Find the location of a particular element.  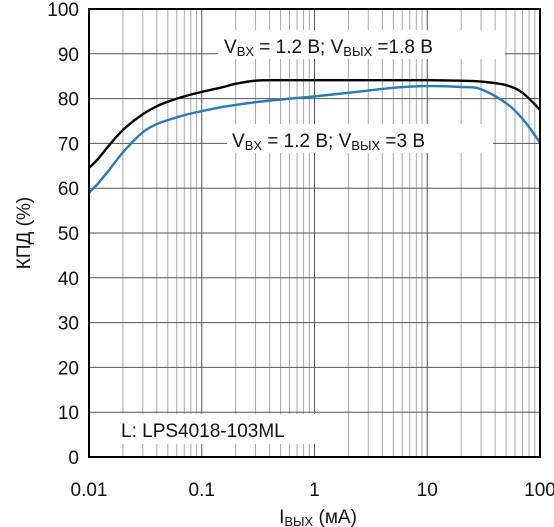

annotation-series2: VBX = 1.2 B; VBЫX =3 B is located at coordinates (360, 138).